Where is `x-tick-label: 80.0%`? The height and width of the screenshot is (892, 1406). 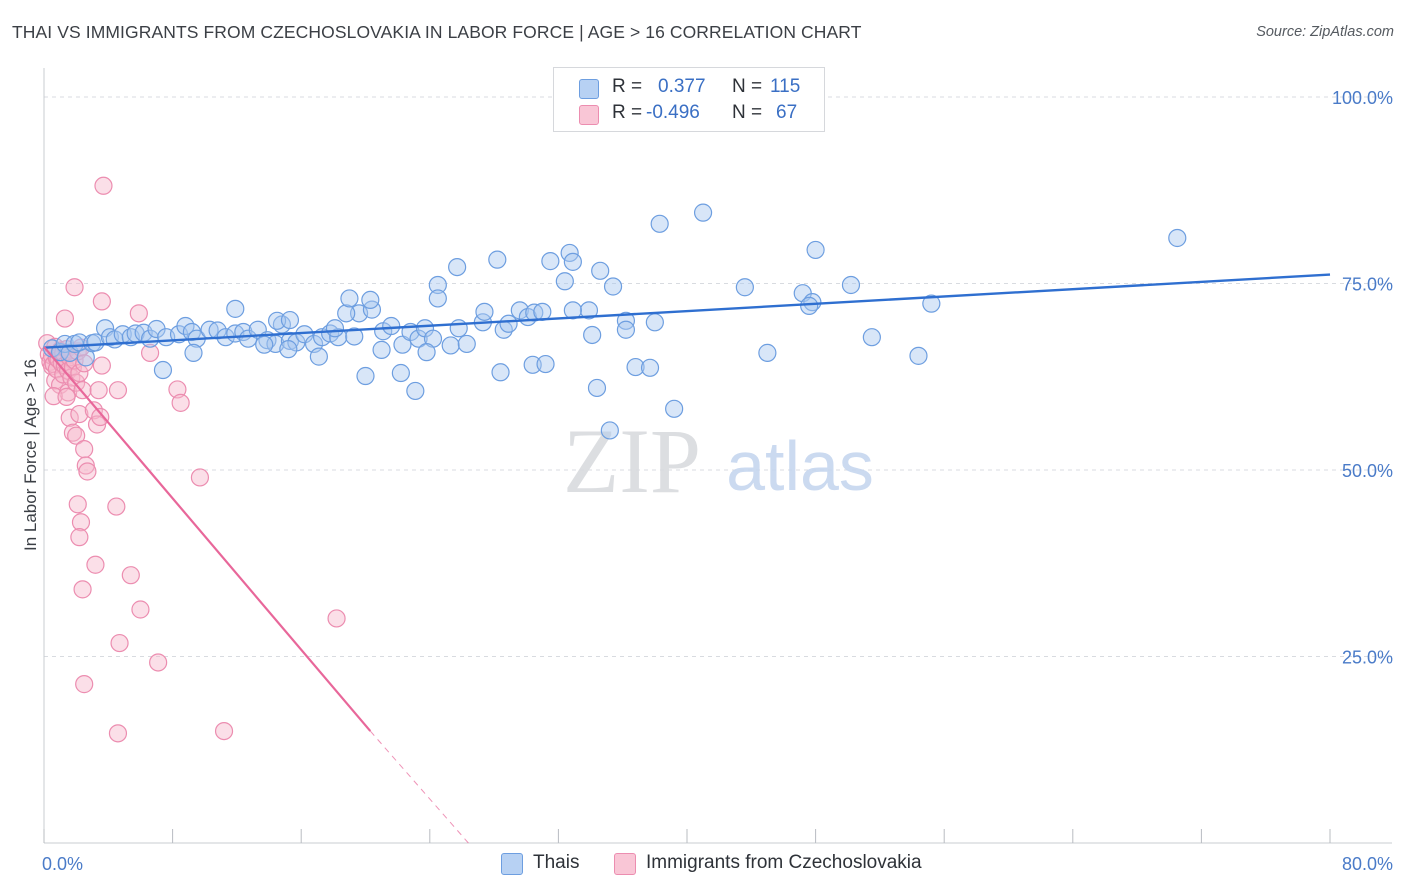 x-tick-label: 80.0% is located at coordinates (1367, 864).